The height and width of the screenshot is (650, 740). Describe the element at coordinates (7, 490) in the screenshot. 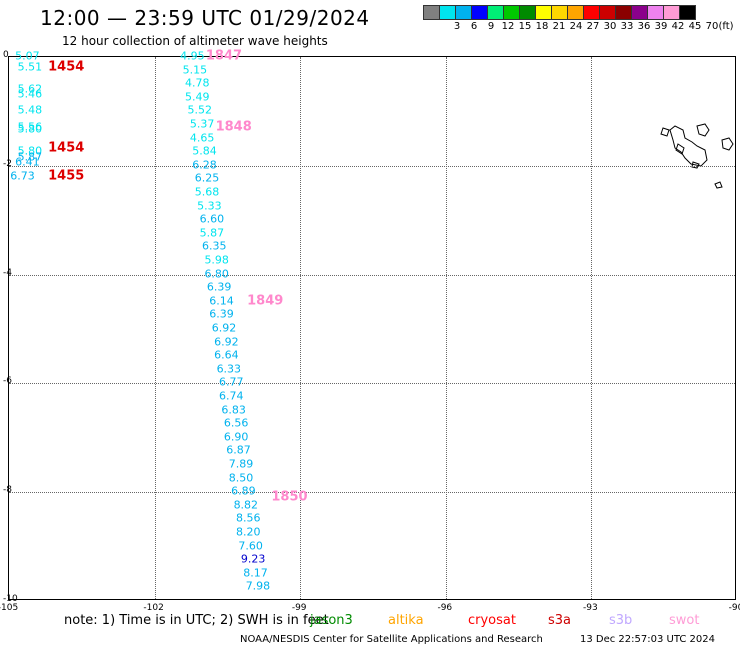

I see `y-tick-label: -8` at that location.